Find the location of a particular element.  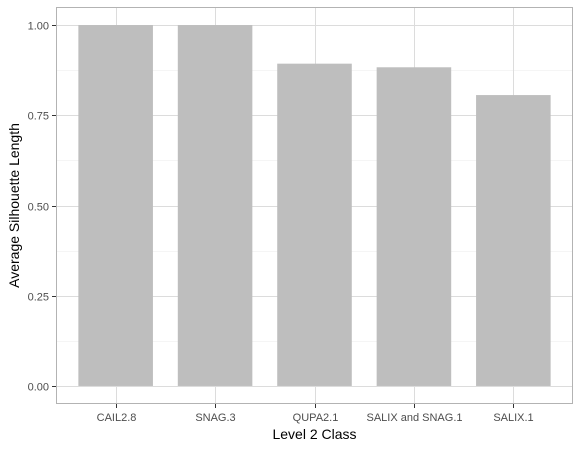

x-tick-label: QUPA2.1 is located at coordinates (316, 418).